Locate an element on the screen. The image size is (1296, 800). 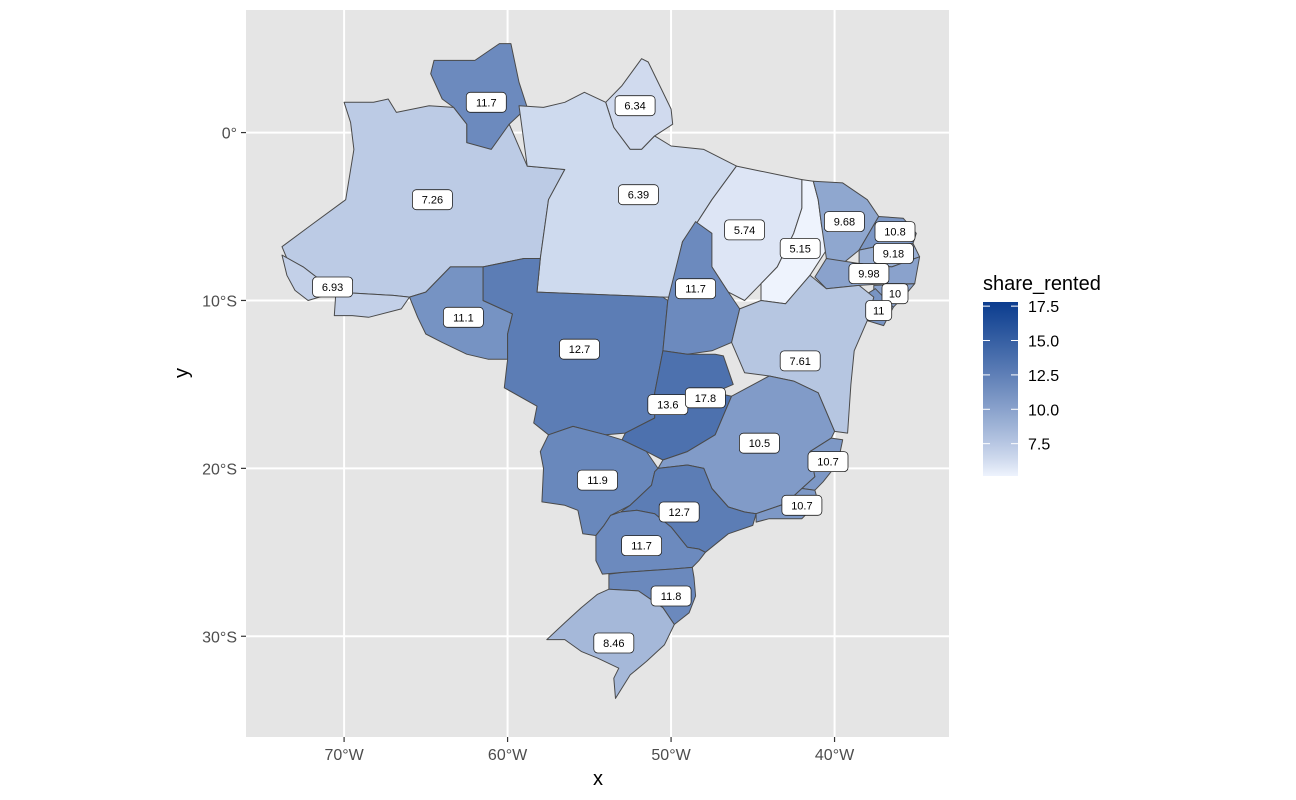
legend-break-label: 17.5 is located at coordinates (1043, 307).